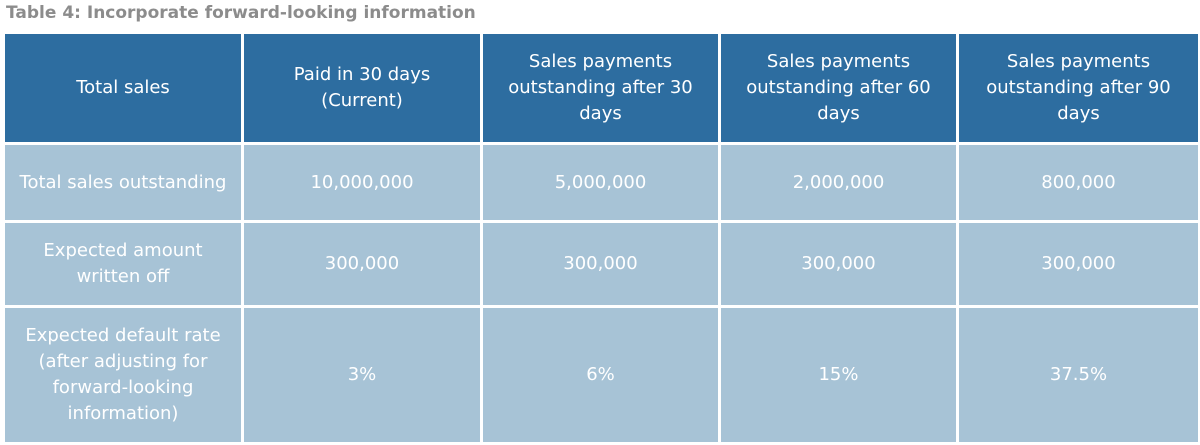  I want to click on row-label: Expected amount written off, so click(124, 265).